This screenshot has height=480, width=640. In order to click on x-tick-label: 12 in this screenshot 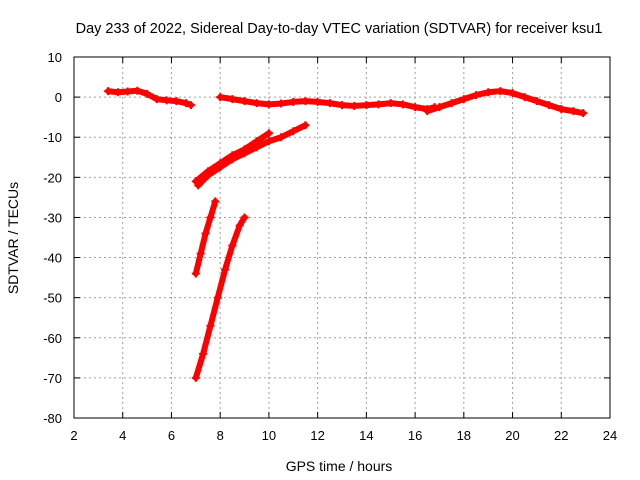, I will do `click(317, 435)`.